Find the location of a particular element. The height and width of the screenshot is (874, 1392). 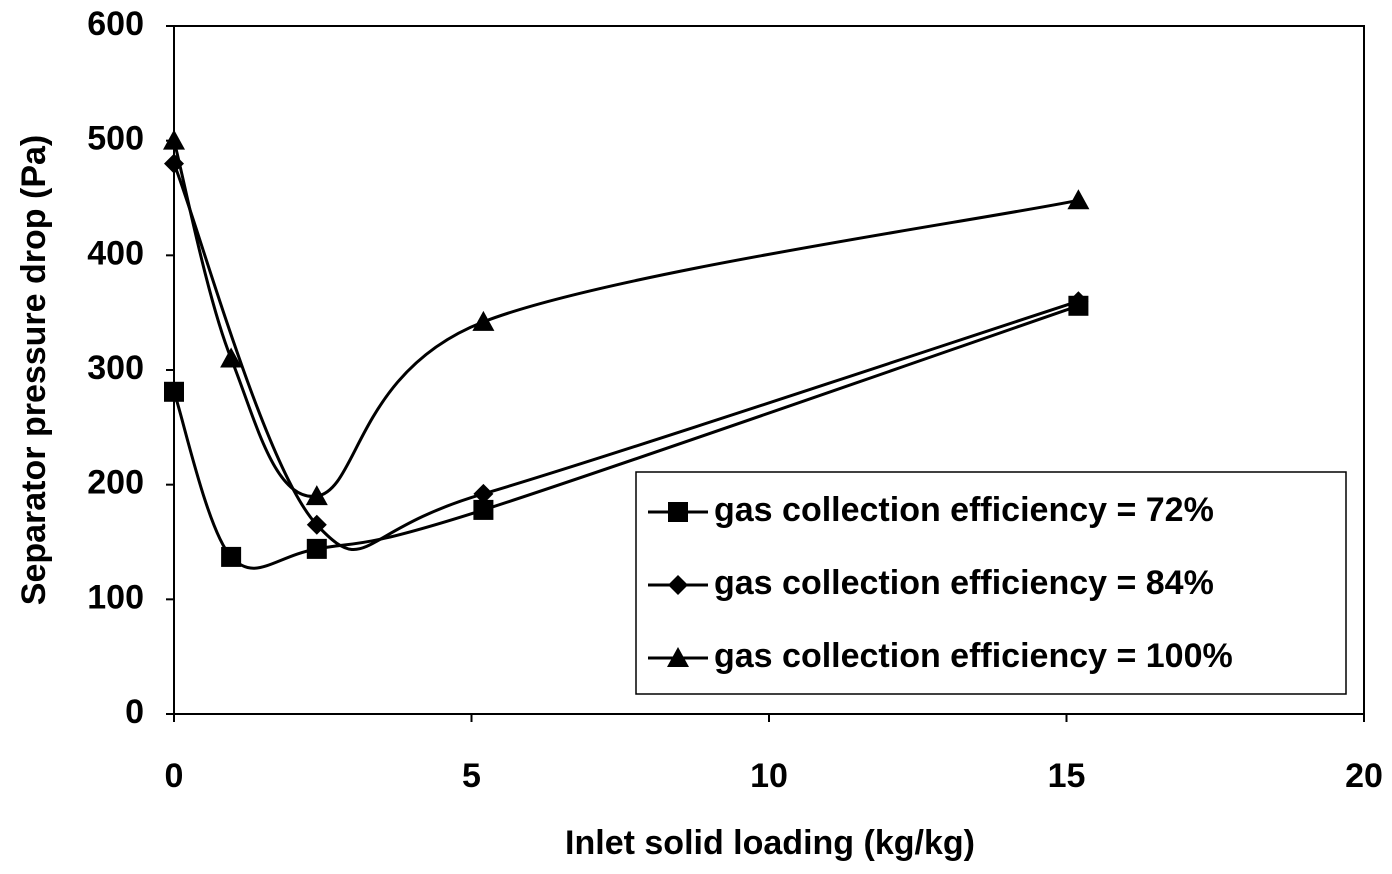

y-tick-label: 300 is located at coordinates (115, 368).